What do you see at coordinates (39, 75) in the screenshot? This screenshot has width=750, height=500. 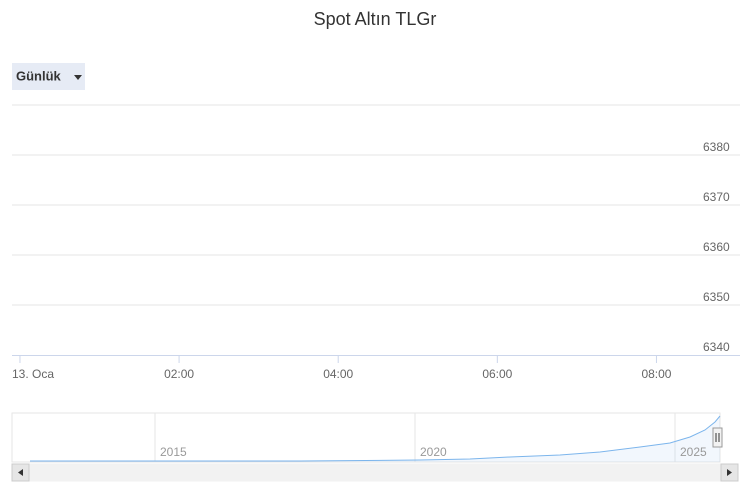 I see `button-label: Günlük` at bounding box center [39, 75].